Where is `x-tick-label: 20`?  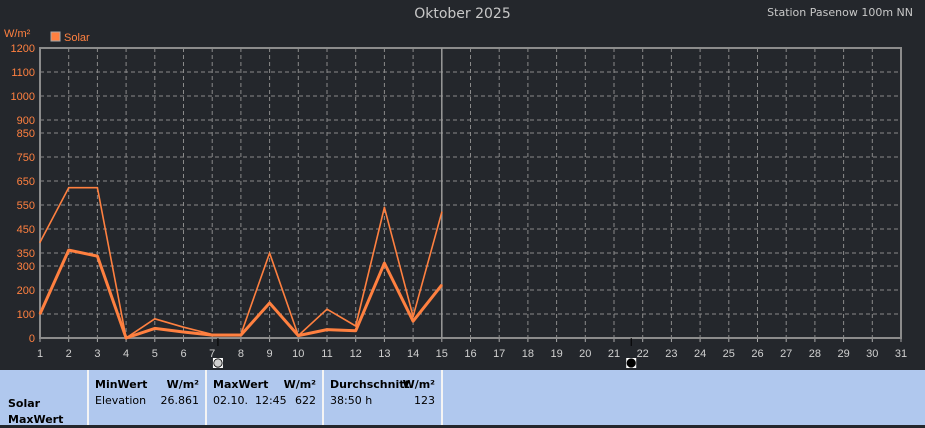
x-tick-label: 20 is located at coordinates (585, 354).